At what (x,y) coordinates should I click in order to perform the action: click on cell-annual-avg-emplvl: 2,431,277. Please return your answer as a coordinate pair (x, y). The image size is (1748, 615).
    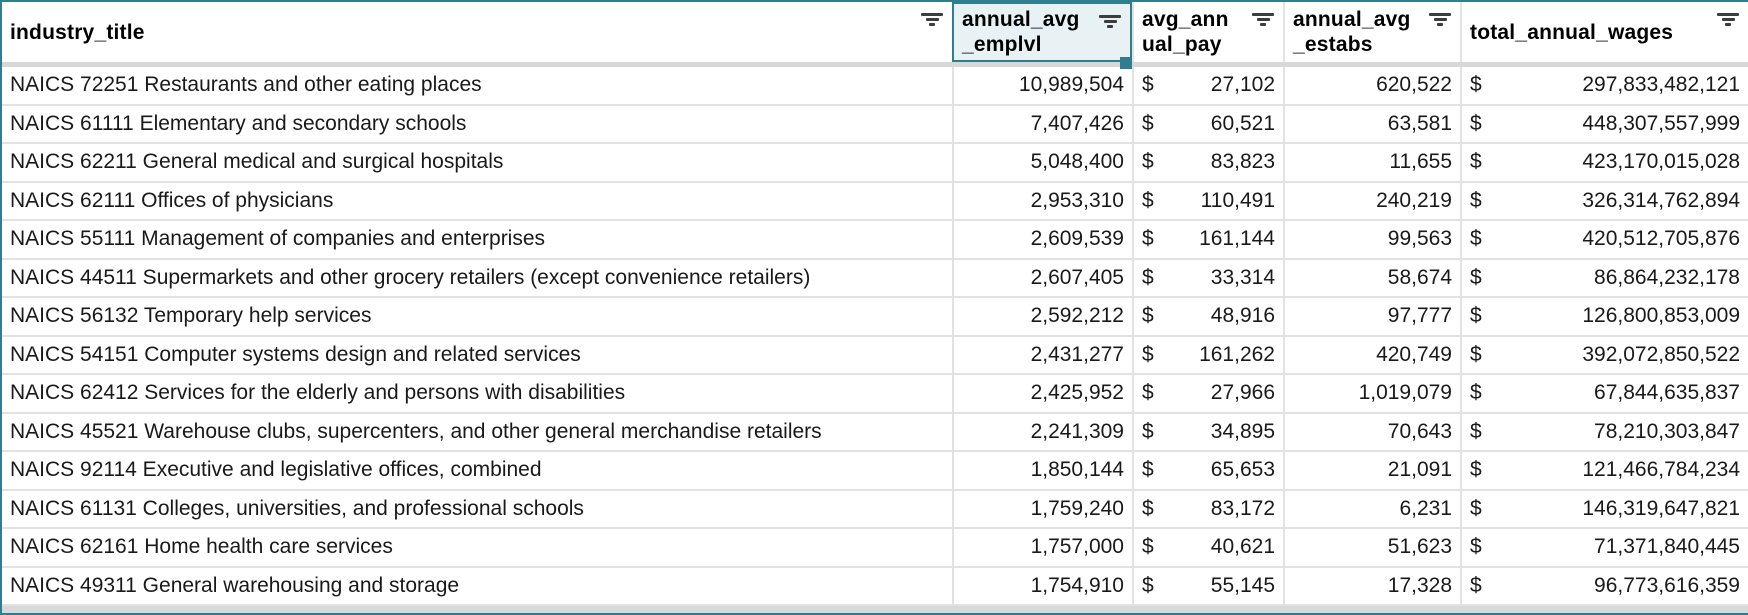
    Looking at the image, I should click on (1042, 354).